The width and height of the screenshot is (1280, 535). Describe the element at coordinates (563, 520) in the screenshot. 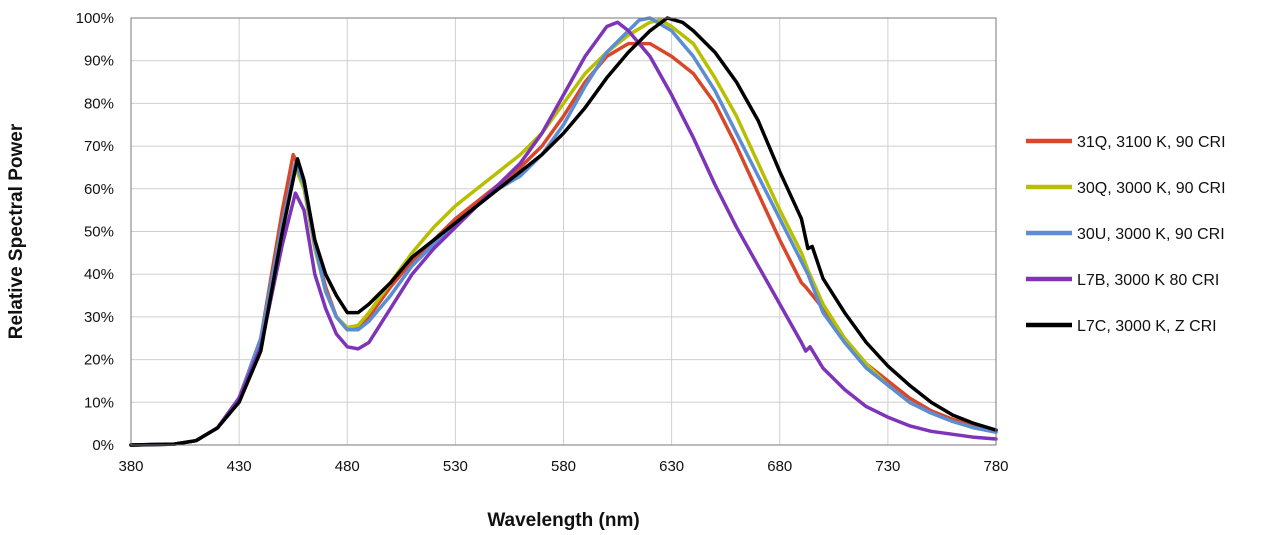

I see `x-axis-title: Wavelength (nm)` at that location.